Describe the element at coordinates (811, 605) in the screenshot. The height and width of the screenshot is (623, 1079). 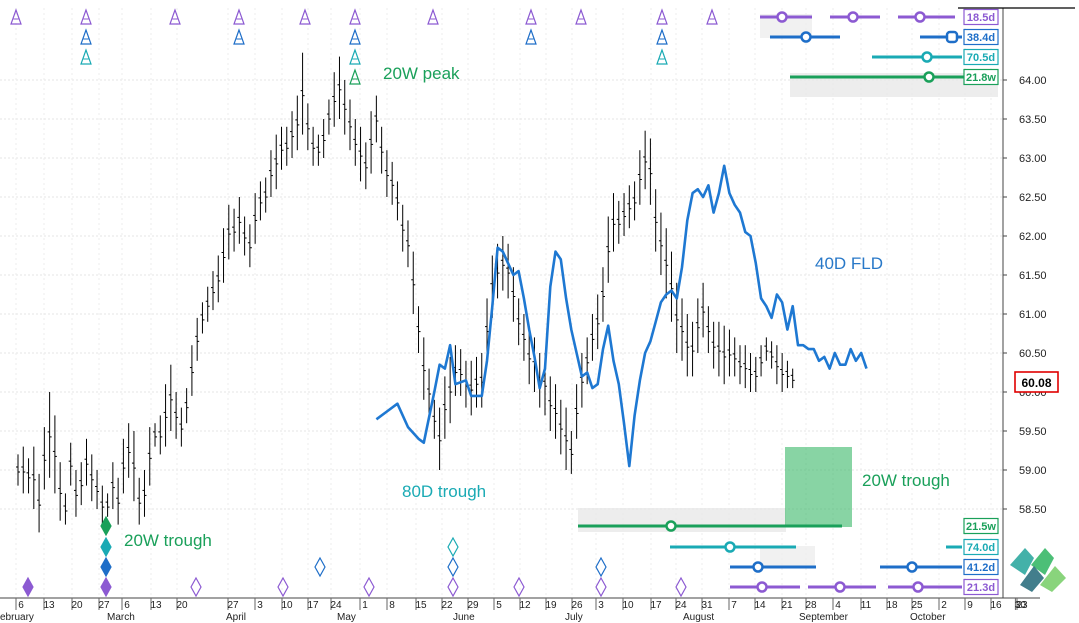
I see `x-day-label: 28` at that location.